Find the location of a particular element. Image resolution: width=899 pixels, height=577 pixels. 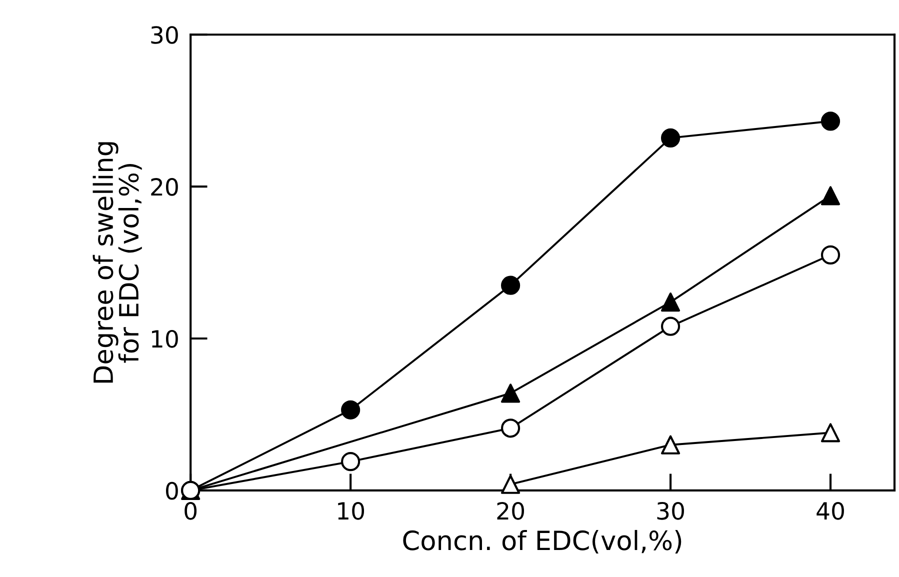

x-tick-label: 0 is located at coordinates (190, 511).